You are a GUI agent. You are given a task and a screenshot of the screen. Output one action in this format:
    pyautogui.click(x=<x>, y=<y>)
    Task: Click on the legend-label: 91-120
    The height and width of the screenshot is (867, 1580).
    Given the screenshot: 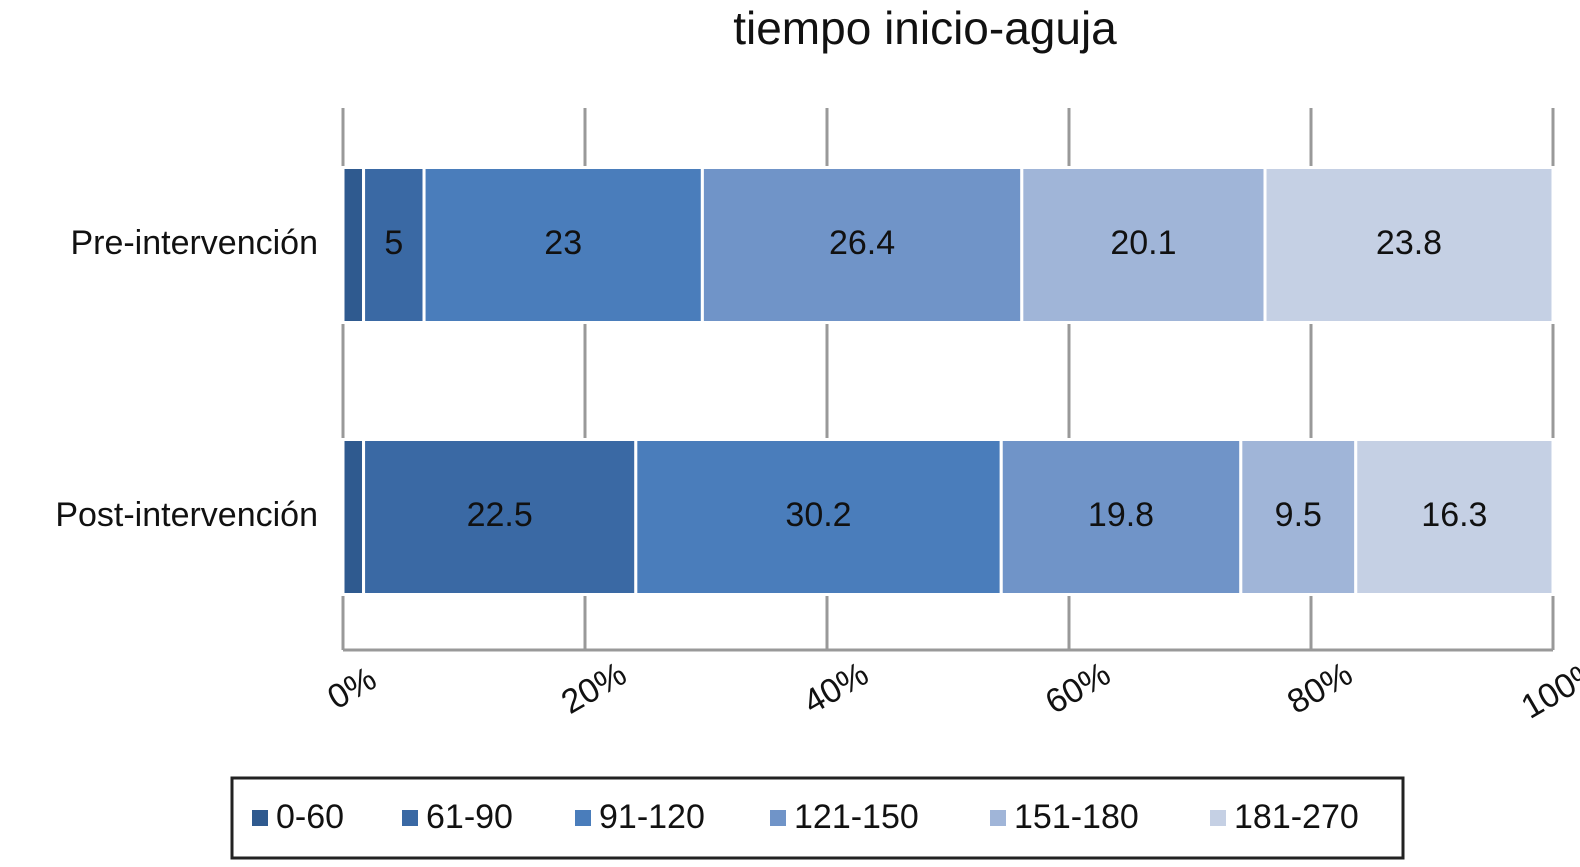 What is the action you would take?
    pyautogui.click(x=652, y=817)
    